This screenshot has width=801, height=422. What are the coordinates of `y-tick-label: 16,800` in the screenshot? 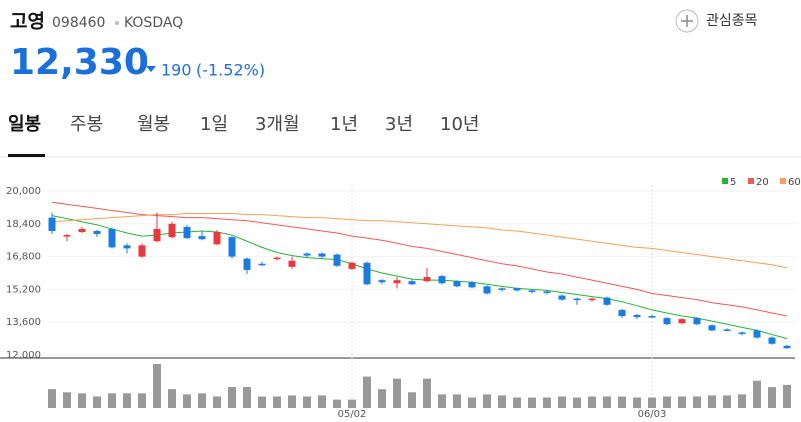 It's located at (23, 257).